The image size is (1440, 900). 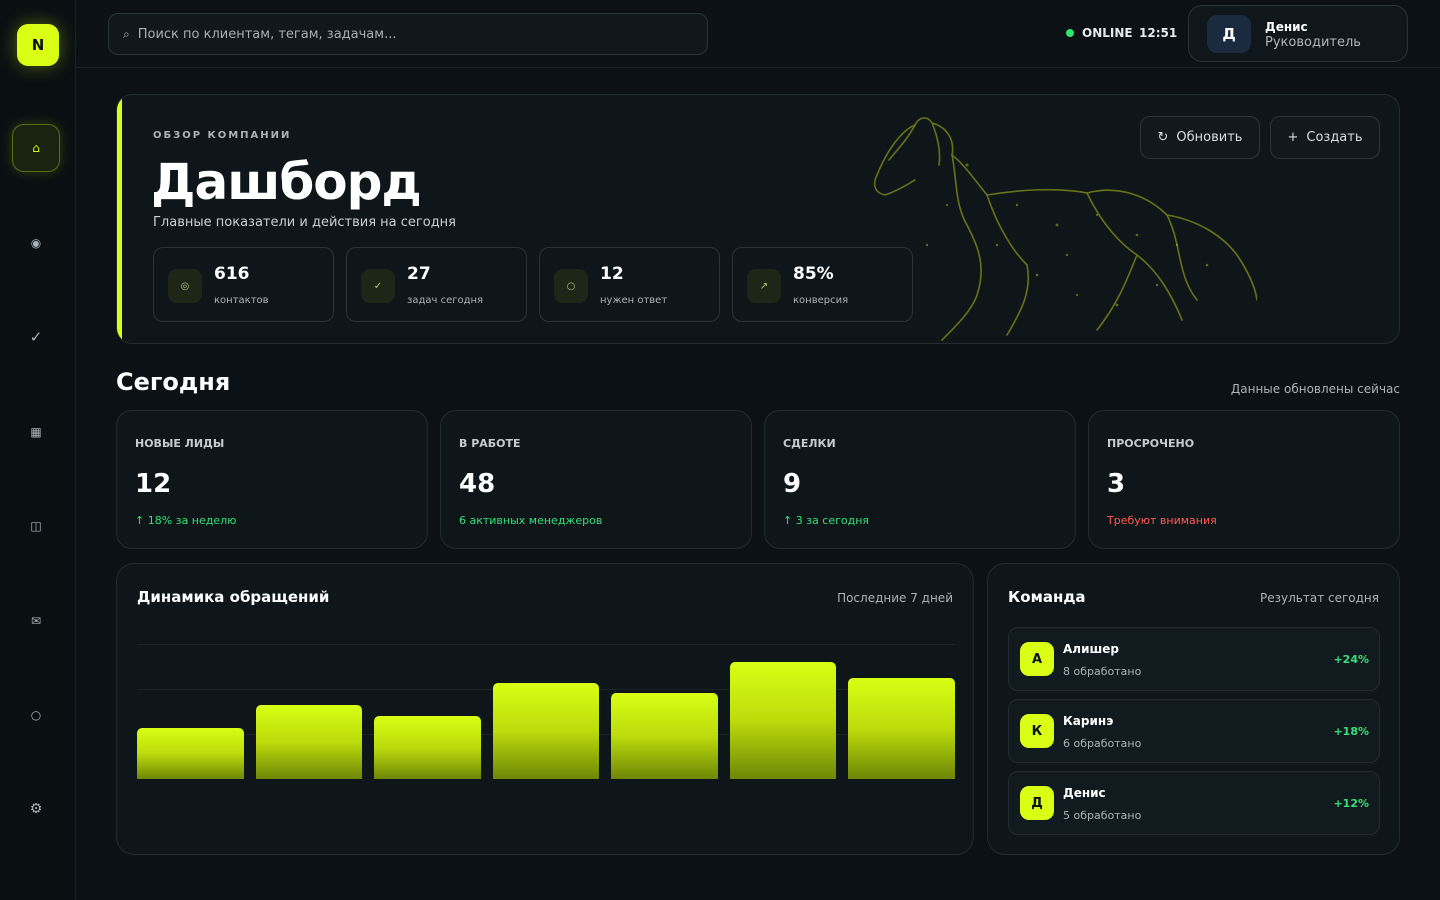 What do you see at coordinates (445, 300) in the screenshot?
I see `kpi-label: задач сегодня` at bounding box center [445, 300].